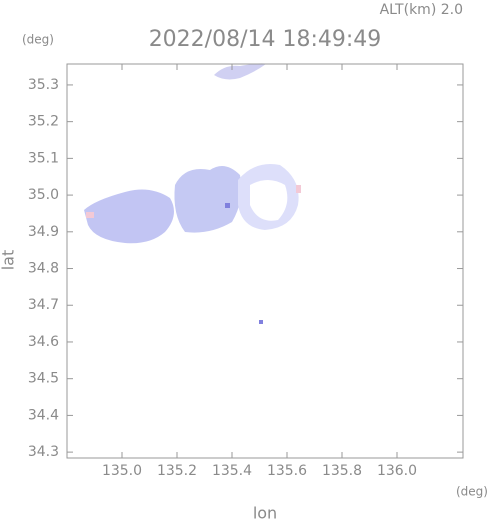  I want to click on y-axis-label: lat, so click(9, 260).